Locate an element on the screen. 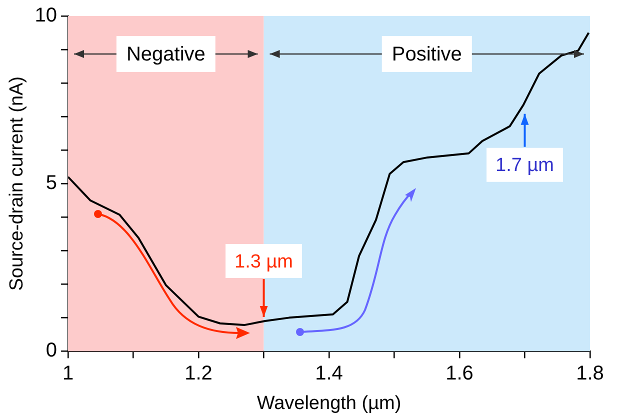  band-label: Negative is located at coordinates (166, 55).